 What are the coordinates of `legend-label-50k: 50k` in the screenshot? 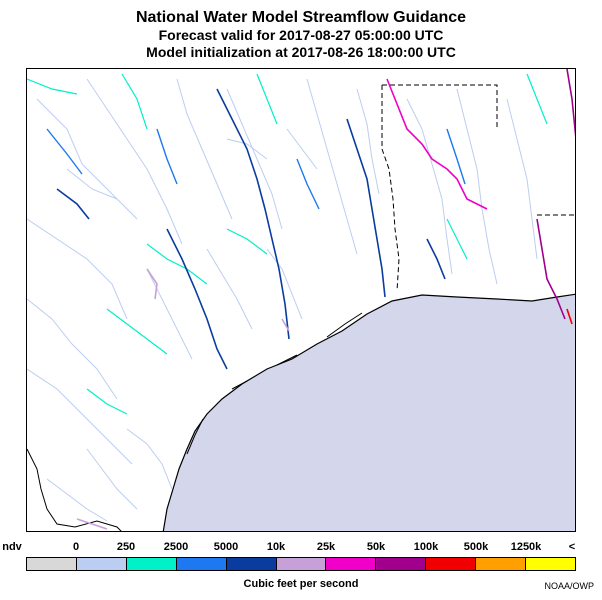 It's located at (376, 547).